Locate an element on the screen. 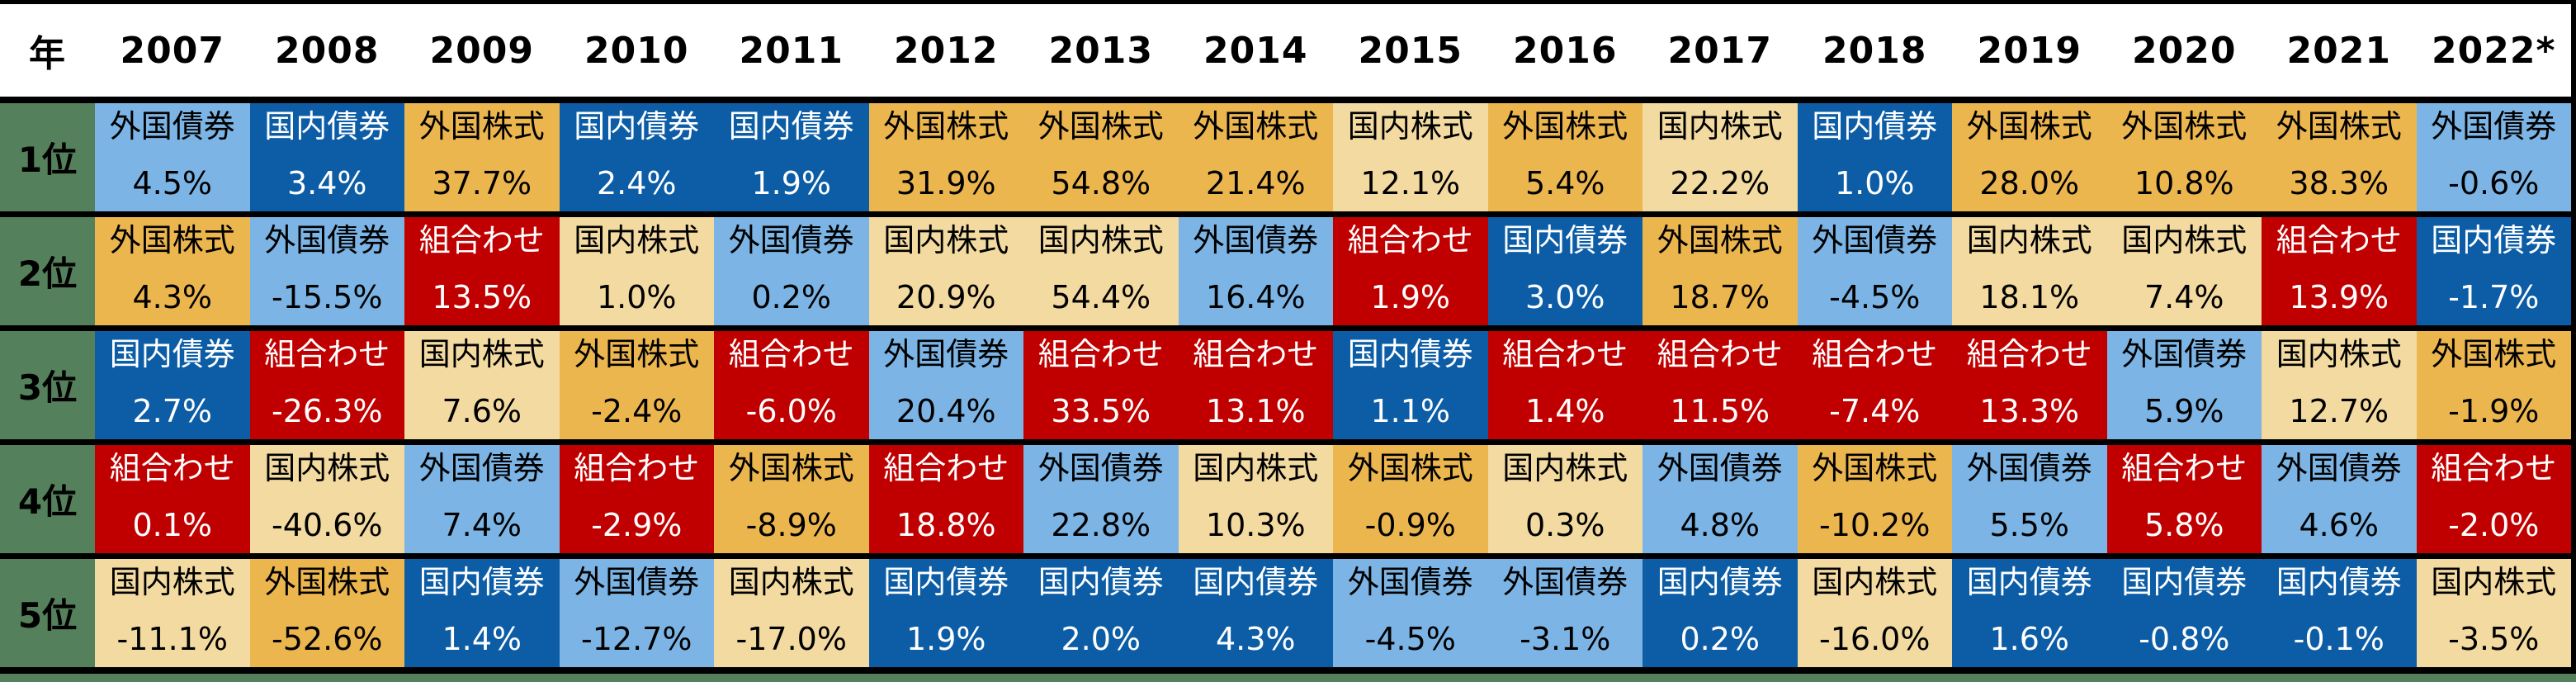 The height and width of the screenshot is (682, 2576). asset-cell: 国内債券 1.0% is located at coordinates (1874, 157).